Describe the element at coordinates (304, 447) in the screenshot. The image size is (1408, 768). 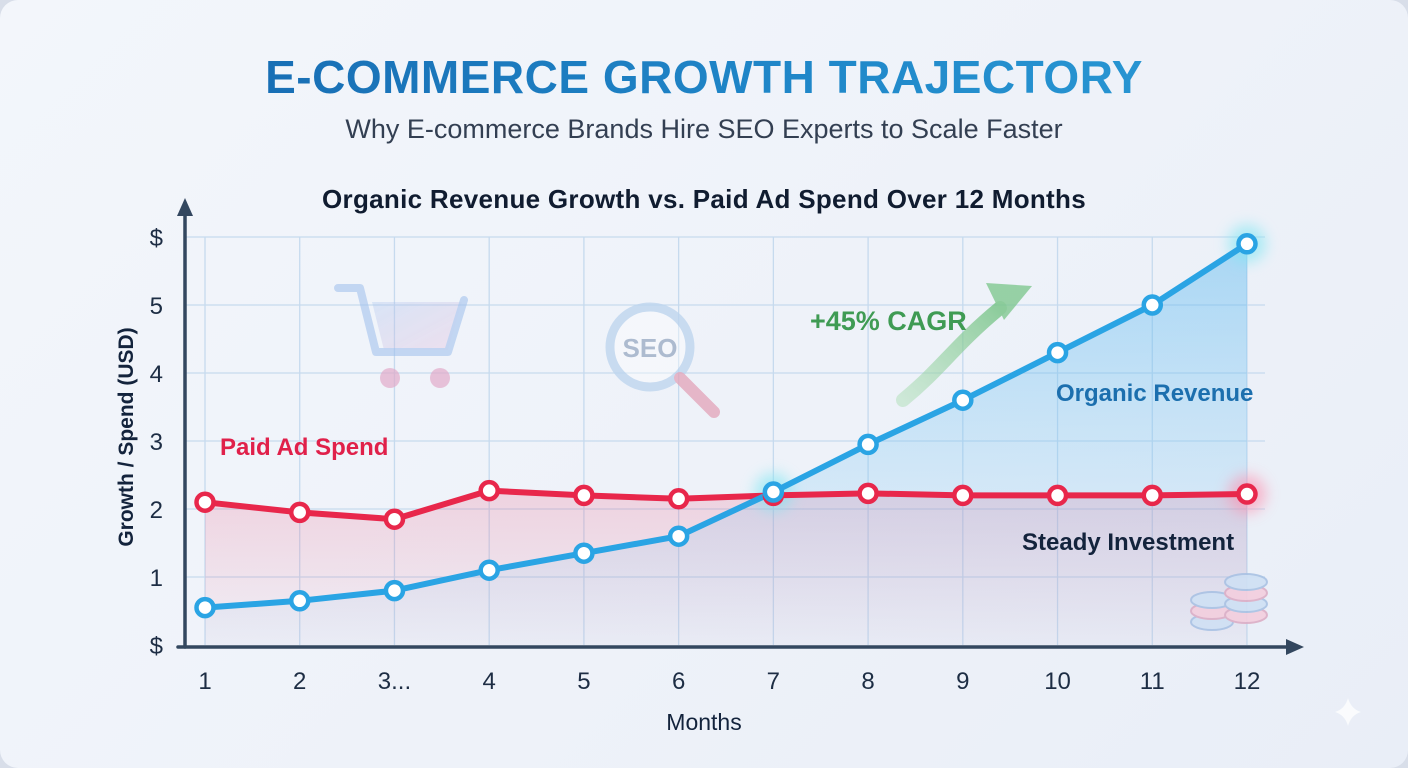
I see `paid-ad-spend-label: Paid Ad Spend` at that location.